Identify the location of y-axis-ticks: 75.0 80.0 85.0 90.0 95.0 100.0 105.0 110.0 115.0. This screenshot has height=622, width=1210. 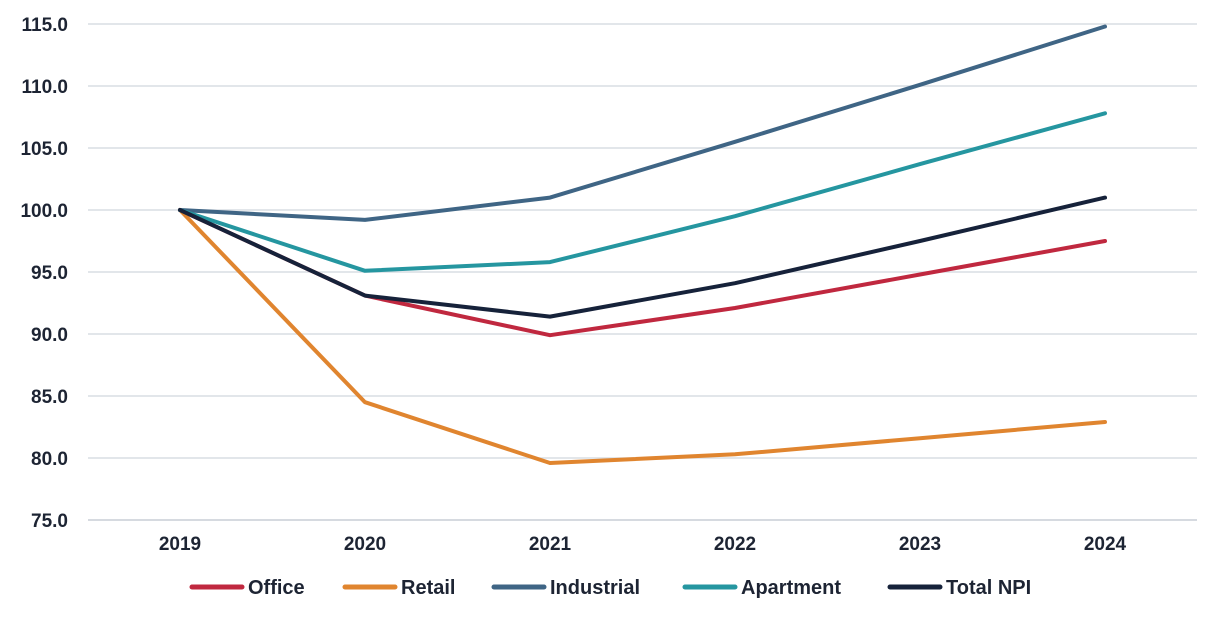
(44, 273).